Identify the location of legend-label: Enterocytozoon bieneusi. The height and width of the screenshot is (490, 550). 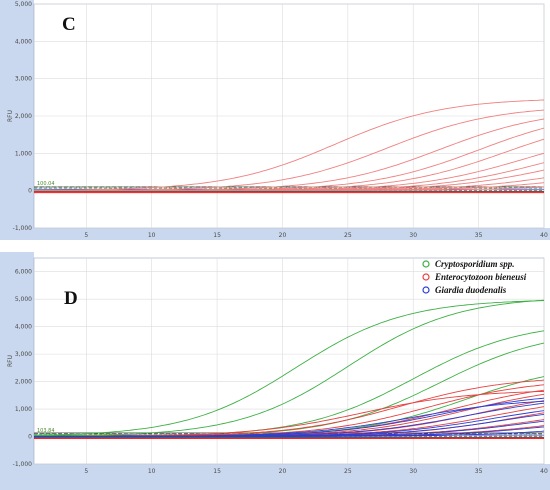
(480, 277).